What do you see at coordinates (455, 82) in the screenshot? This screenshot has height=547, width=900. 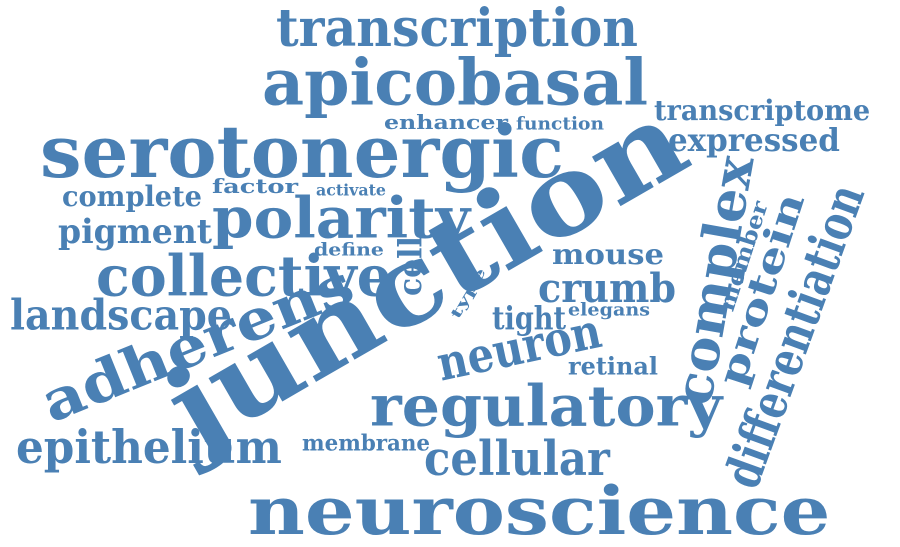 I see `word-apicobasal: apicobasal` at bounding box center [455, 82].